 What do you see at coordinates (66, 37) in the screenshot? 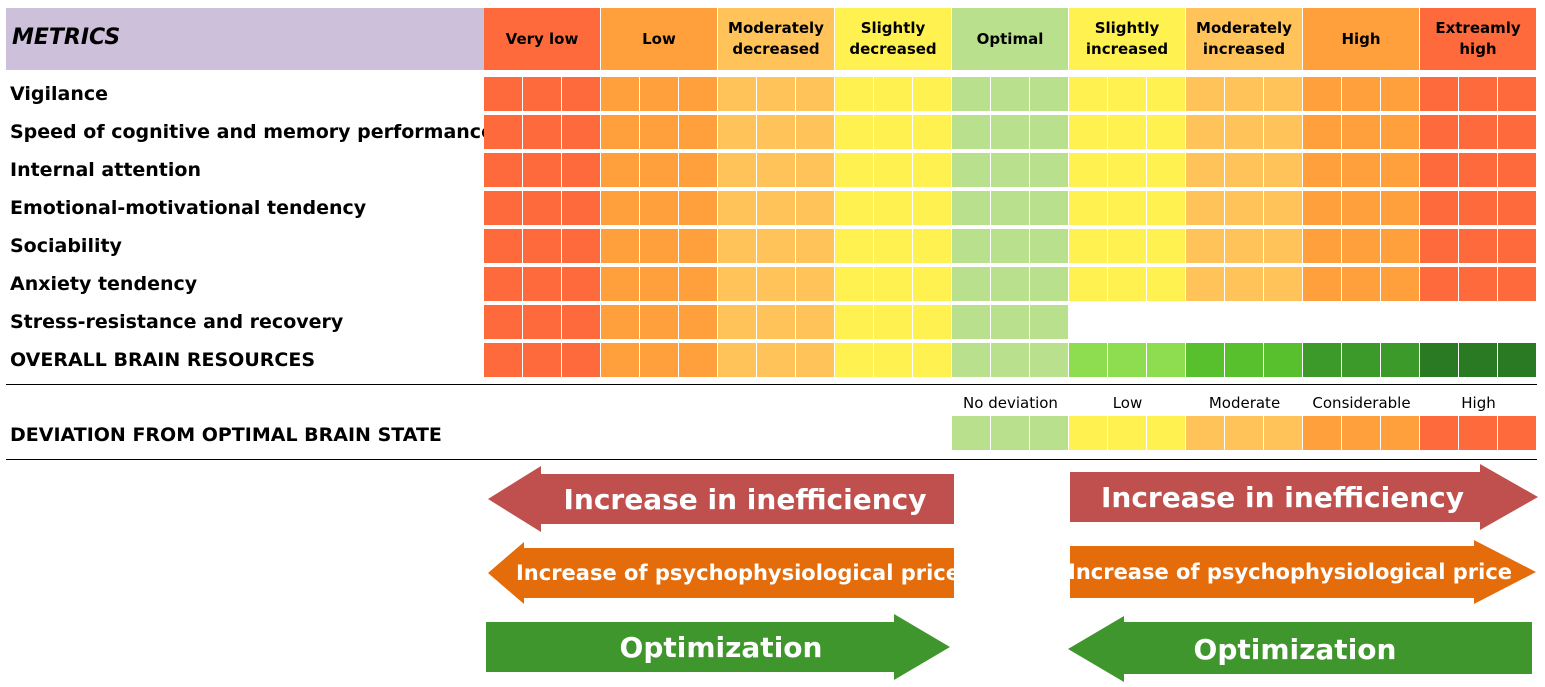
I see `metrics-header-label: METRICS` at bounding box center [66, 37].